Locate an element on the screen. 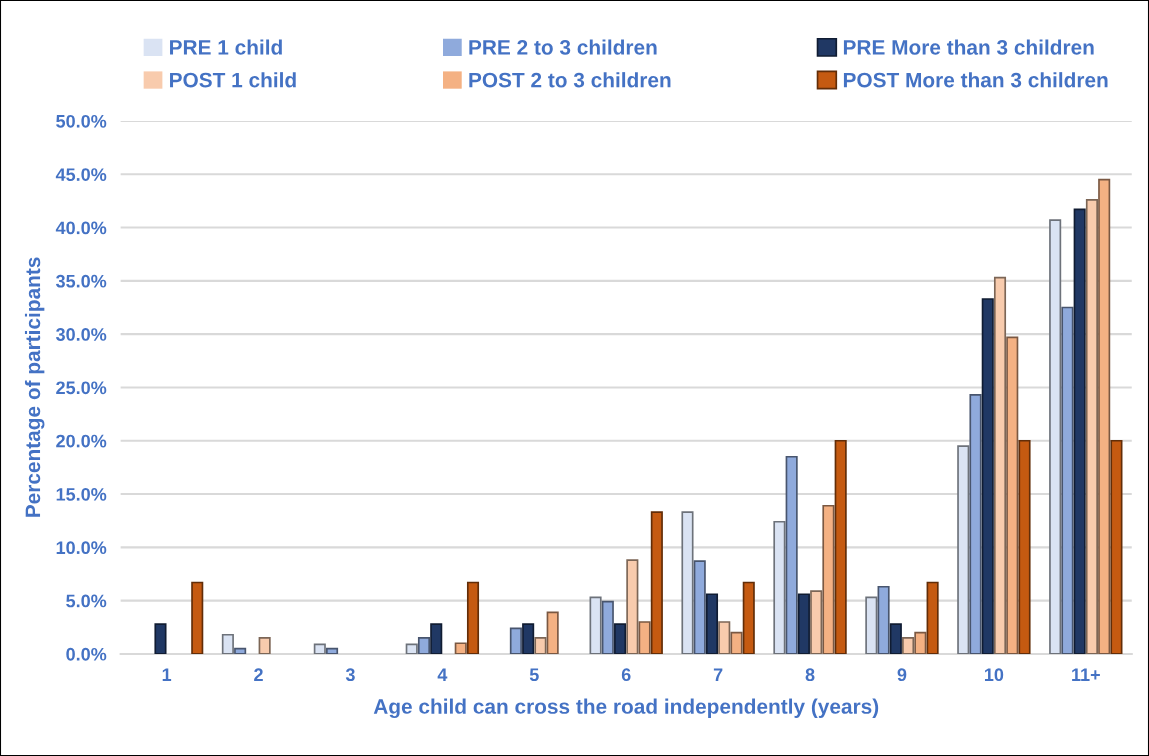  legend-label: PRE More than 3 children is located at coordinates (968, 47).